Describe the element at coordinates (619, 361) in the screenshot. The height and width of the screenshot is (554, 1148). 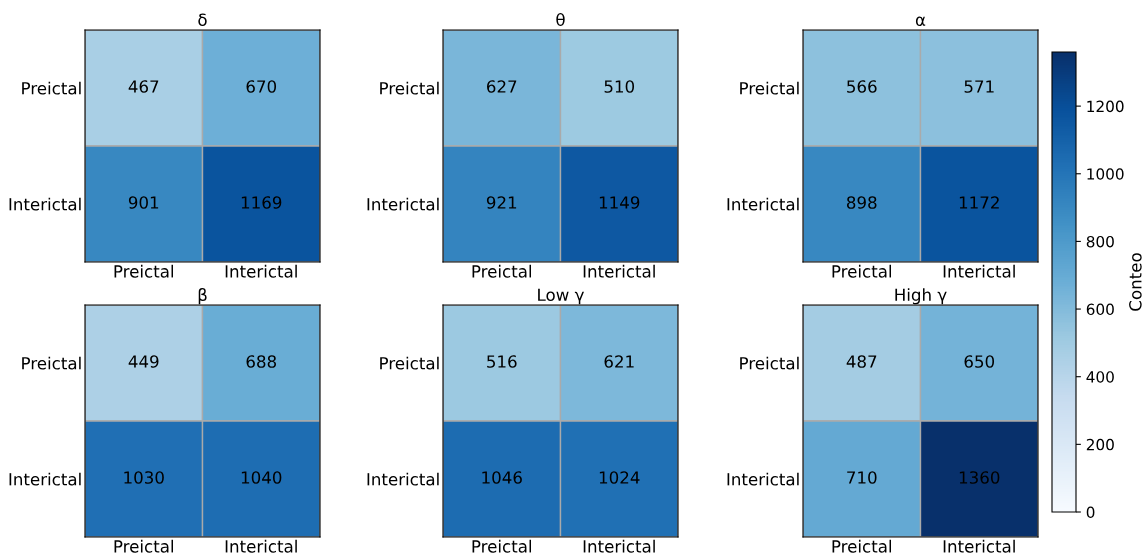
I see `data-label: 621` at that location.